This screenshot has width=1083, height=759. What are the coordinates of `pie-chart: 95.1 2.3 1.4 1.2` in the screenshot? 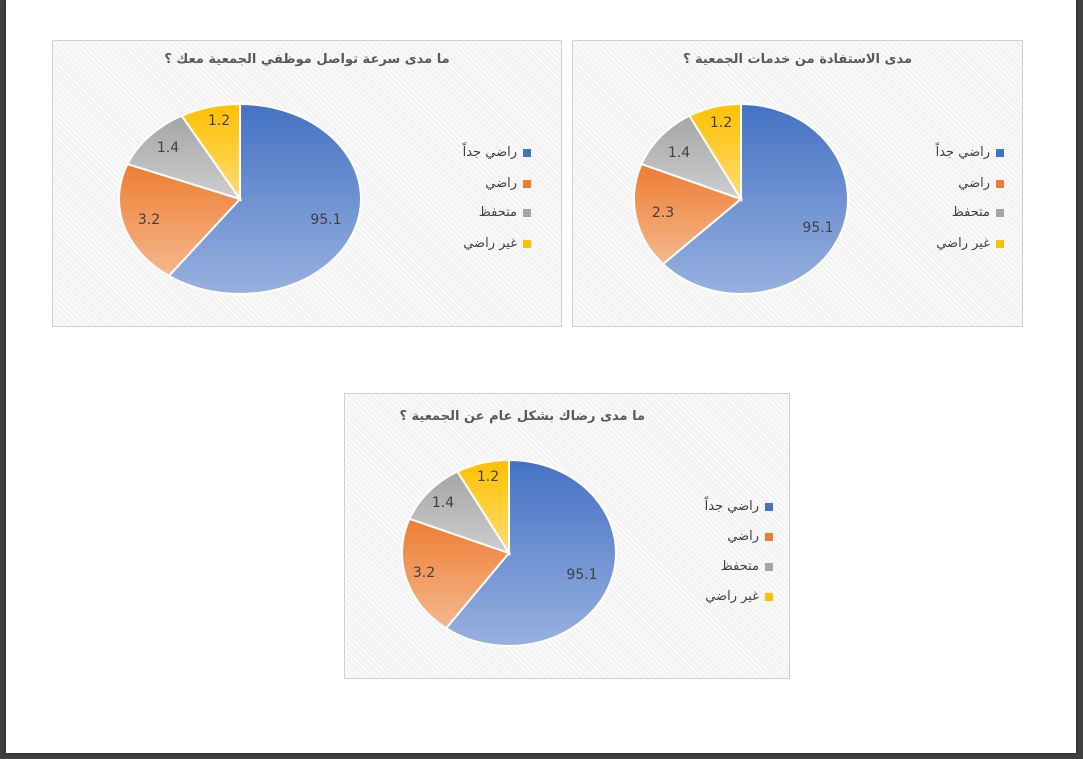 It's located at (741, 198).